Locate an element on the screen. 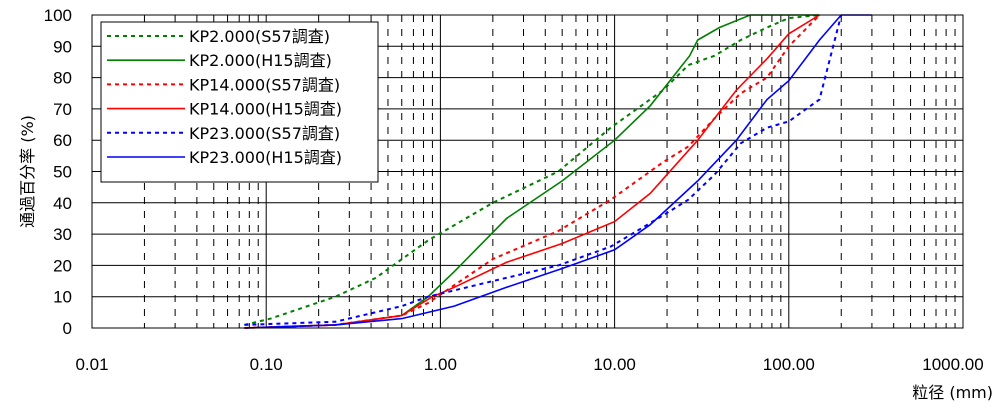 Image resolution: width=1002 pixels, height=406 pixels. y-tick-label: 100 is located at coordinates (58, 15).